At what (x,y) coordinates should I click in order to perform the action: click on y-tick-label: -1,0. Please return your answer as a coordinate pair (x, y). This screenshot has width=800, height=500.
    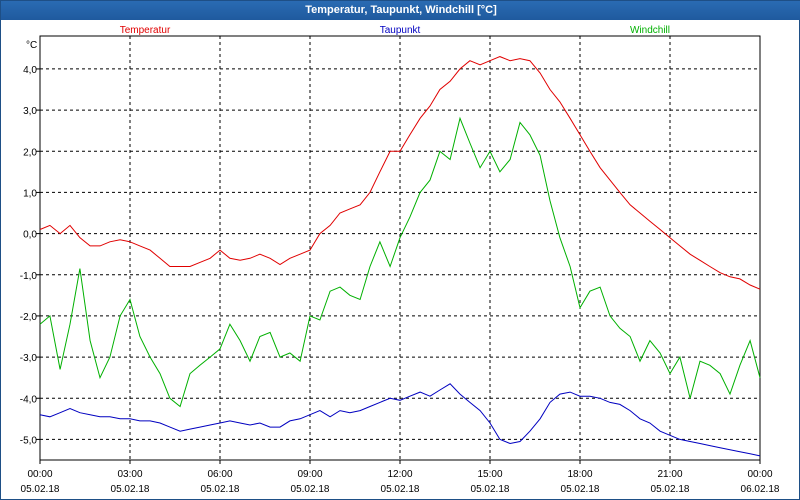
    Looking at the image, I should click on (29, 276).